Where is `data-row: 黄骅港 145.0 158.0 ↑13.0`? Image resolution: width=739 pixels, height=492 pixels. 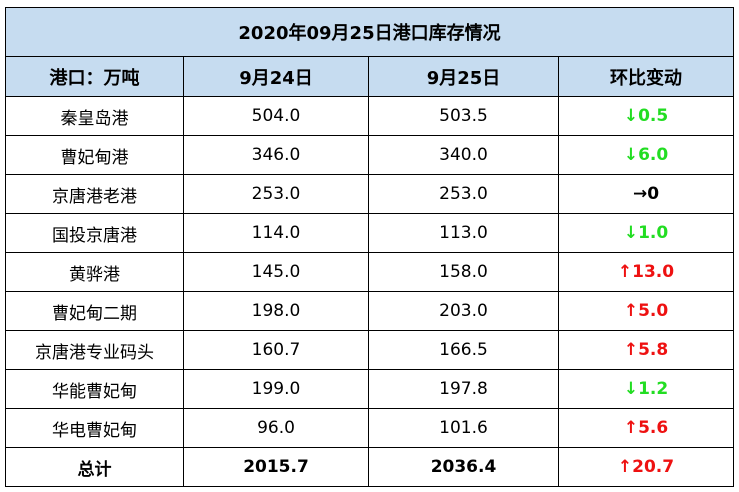
data-row: 黄骅港 145.0 158.0 ↑13.0 is located at coordinates (370, 272).